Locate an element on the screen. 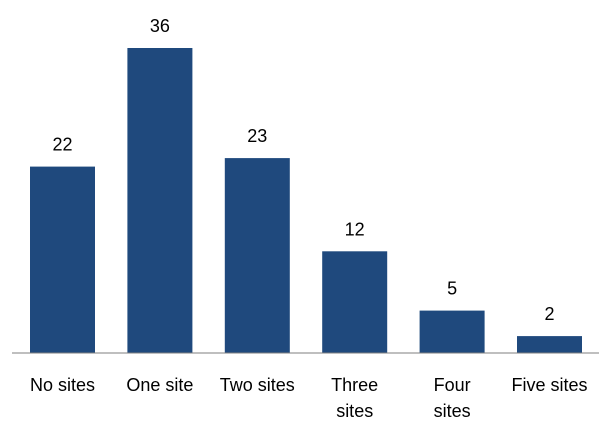 This screenshot has height=421, width=599. value-label-0: 22 is located at coordinates (62, 145).